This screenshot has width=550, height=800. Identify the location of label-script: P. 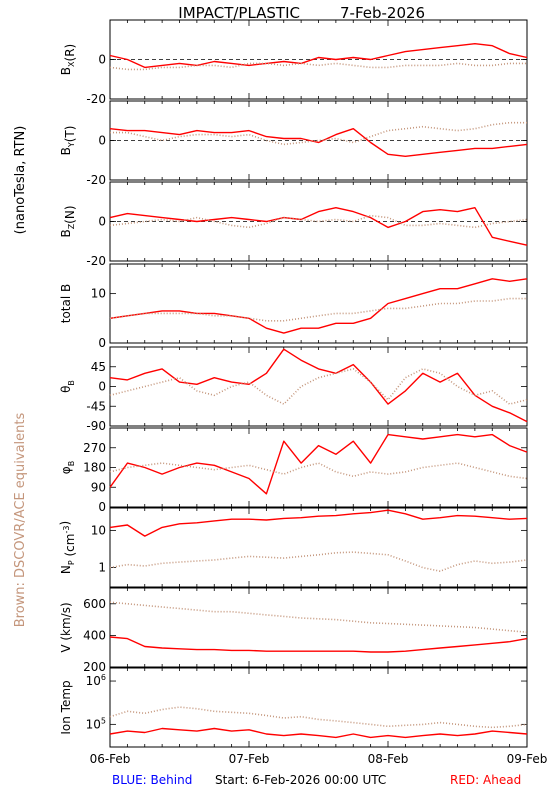
(71, 562).